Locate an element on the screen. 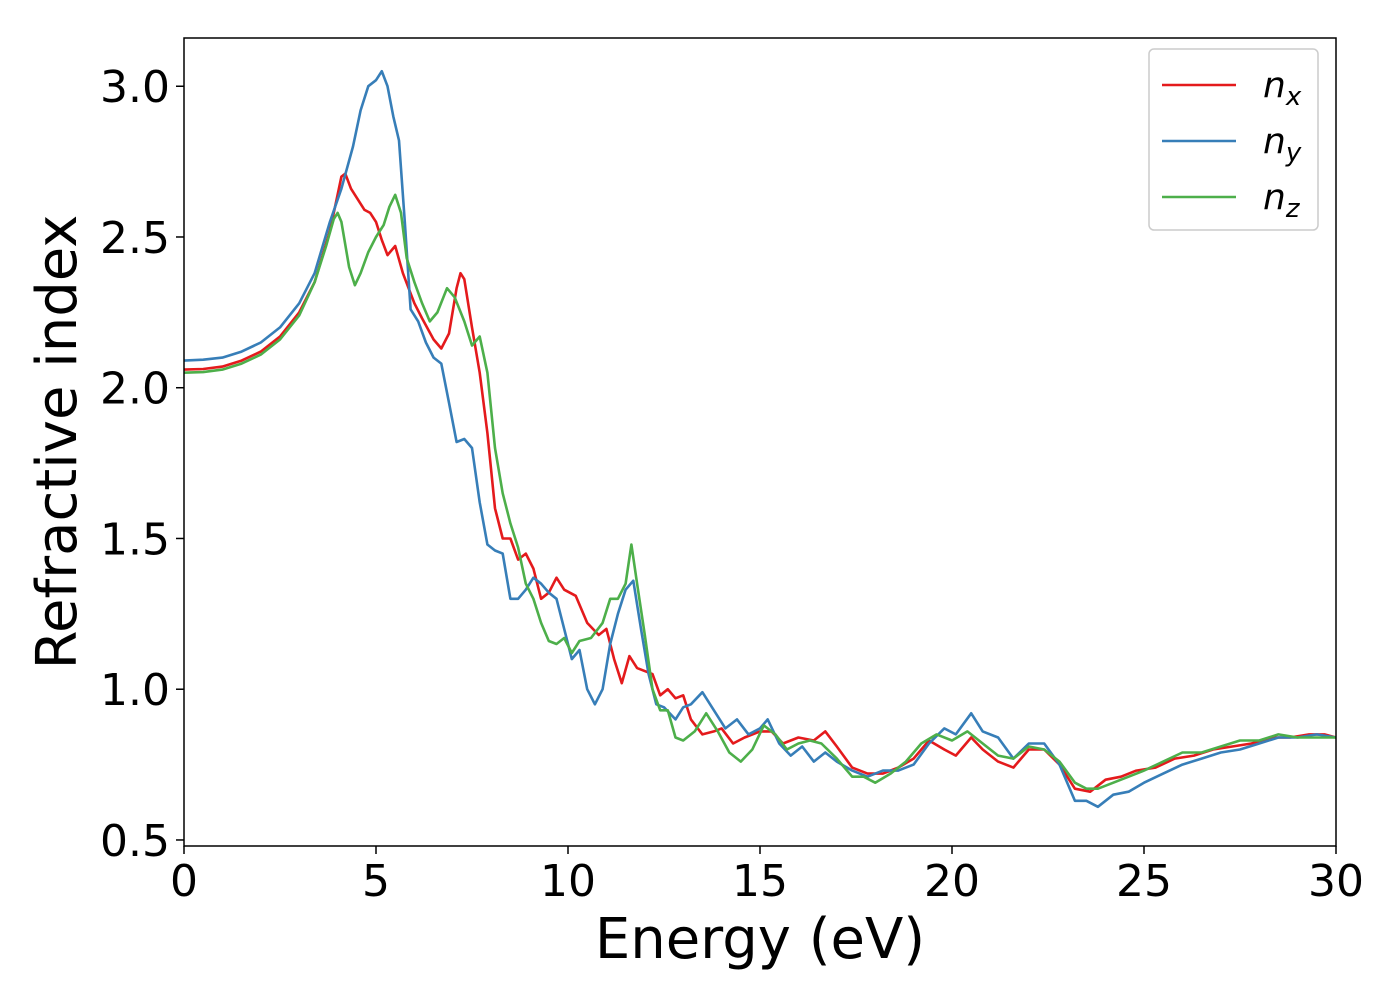  x-tick-label: 10 is located at coordinates (568, 881).